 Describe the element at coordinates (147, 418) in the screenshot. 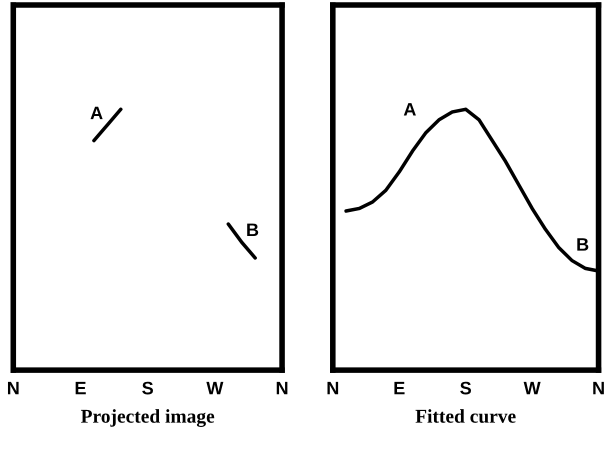

I see `x-axis-title: Projected image` at that location.